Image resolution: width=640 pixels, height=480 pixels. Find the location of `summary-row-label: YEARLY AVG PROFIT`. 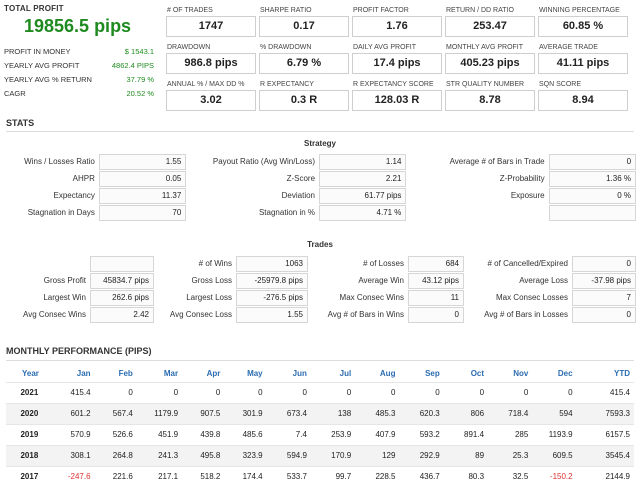

summary-row-label: YEARLY AVG PROFIT is located at coordinates (42, 65).